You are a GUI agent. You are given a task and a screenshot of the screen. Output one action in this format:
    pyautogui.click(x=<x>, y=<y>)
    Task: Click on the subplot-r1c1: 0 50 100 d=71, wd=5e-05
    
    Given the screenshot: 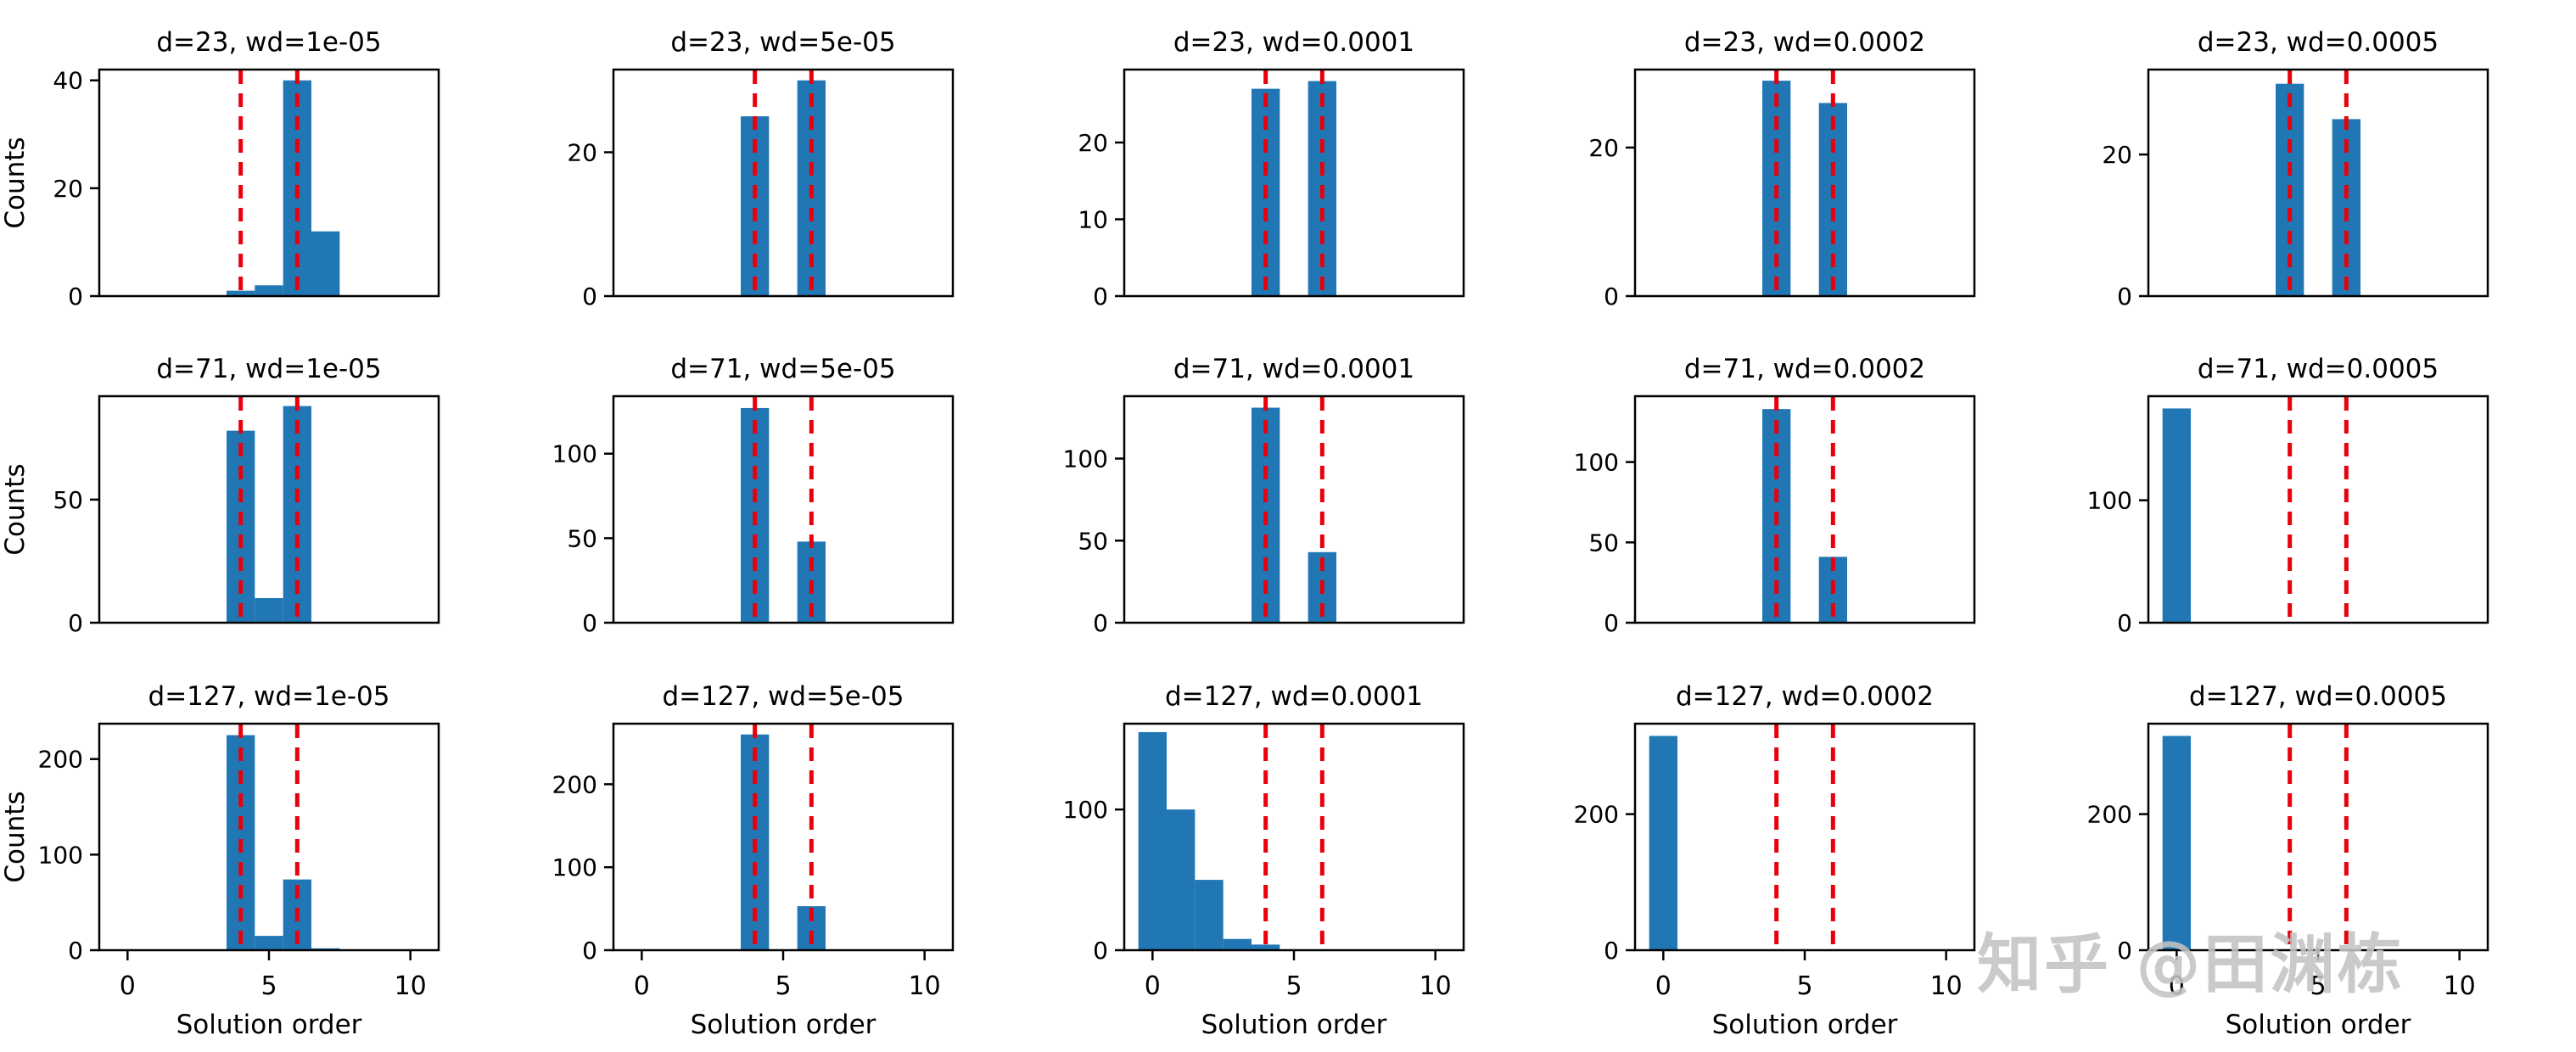 What is the action you would take?
    pyautogui.click(x=753, y=495)
    